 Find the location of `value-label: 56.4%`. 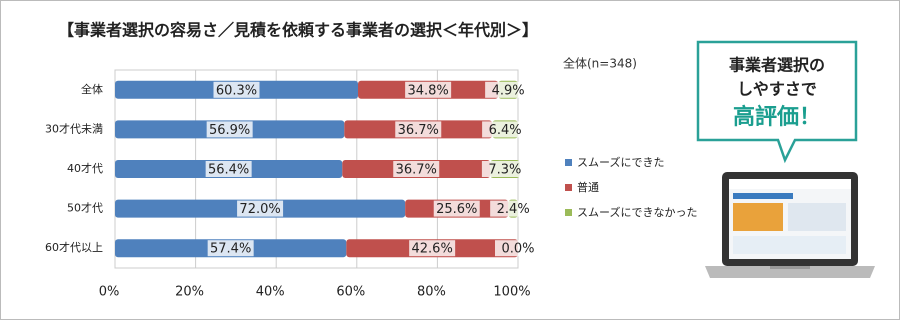

value-label: 56.4% is located at coordinates (228, 170).